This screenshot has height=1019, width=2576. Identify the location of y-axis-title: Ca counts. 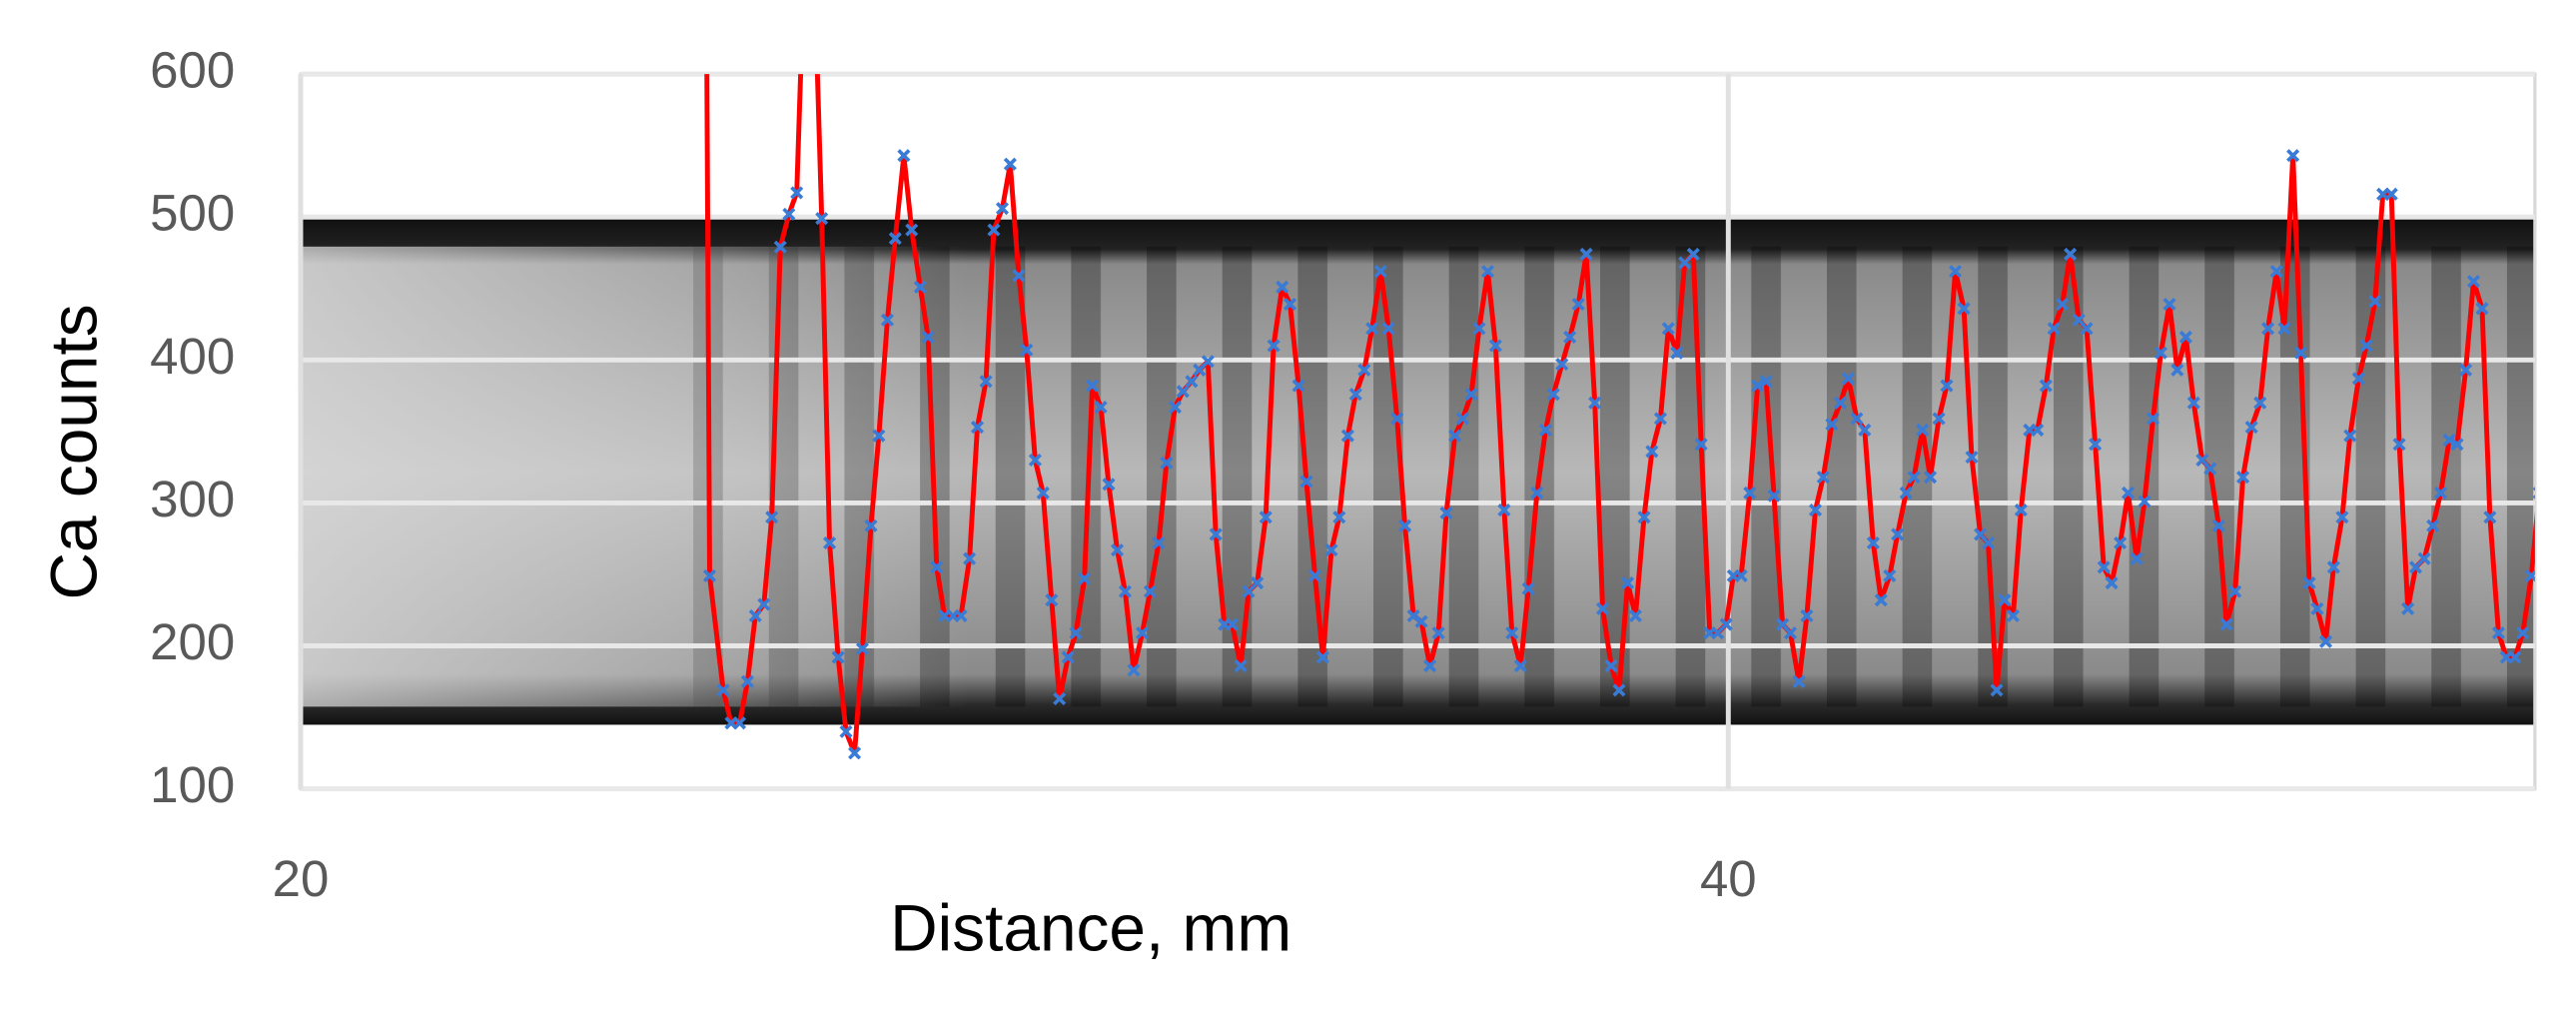
(73, 451).